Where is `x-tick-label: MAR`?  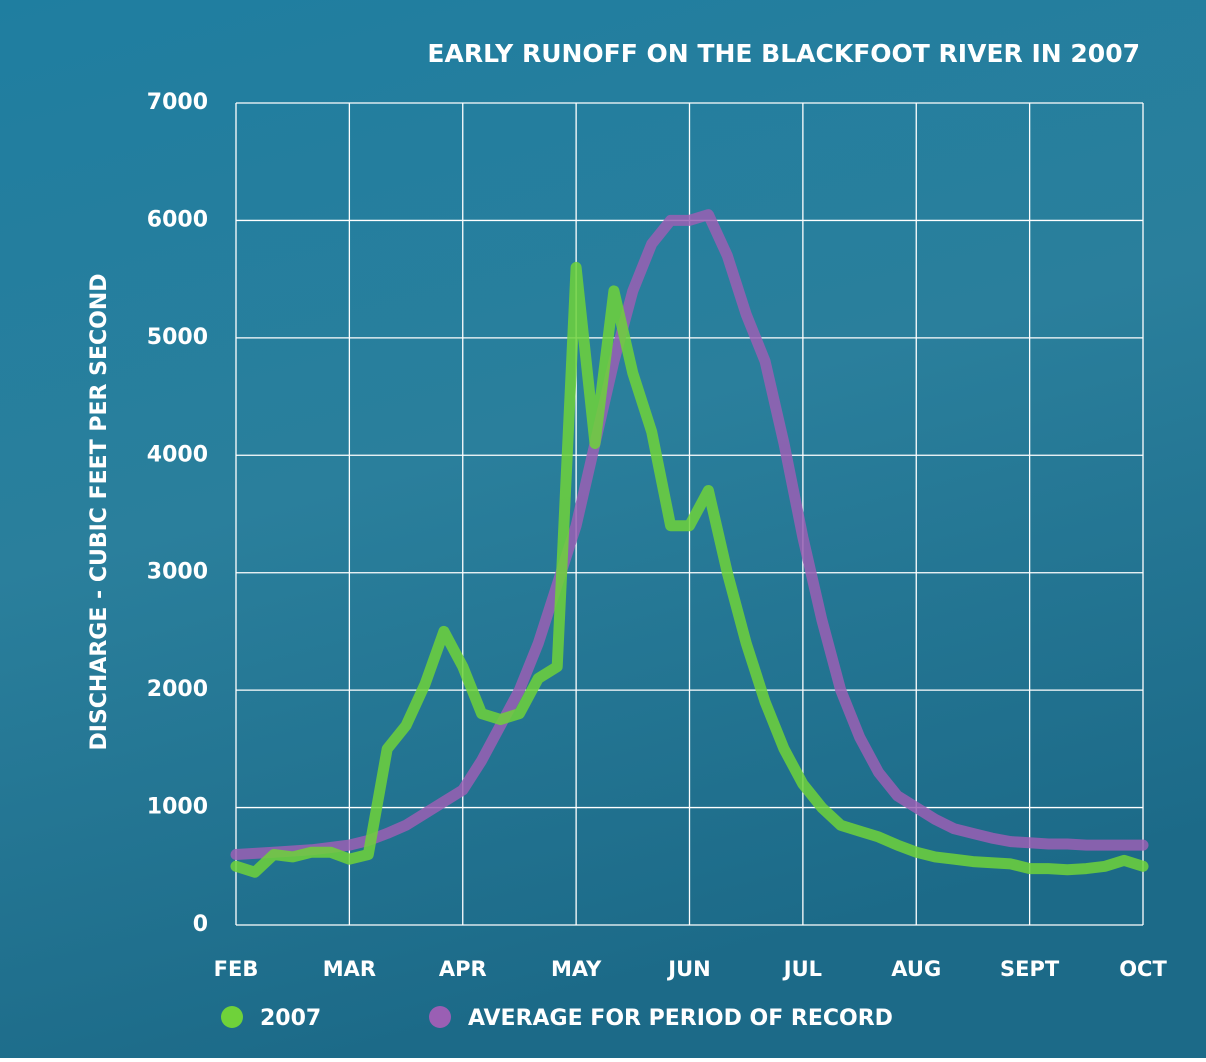
x-tick-label: MAR is located at coordinates (349, 969).